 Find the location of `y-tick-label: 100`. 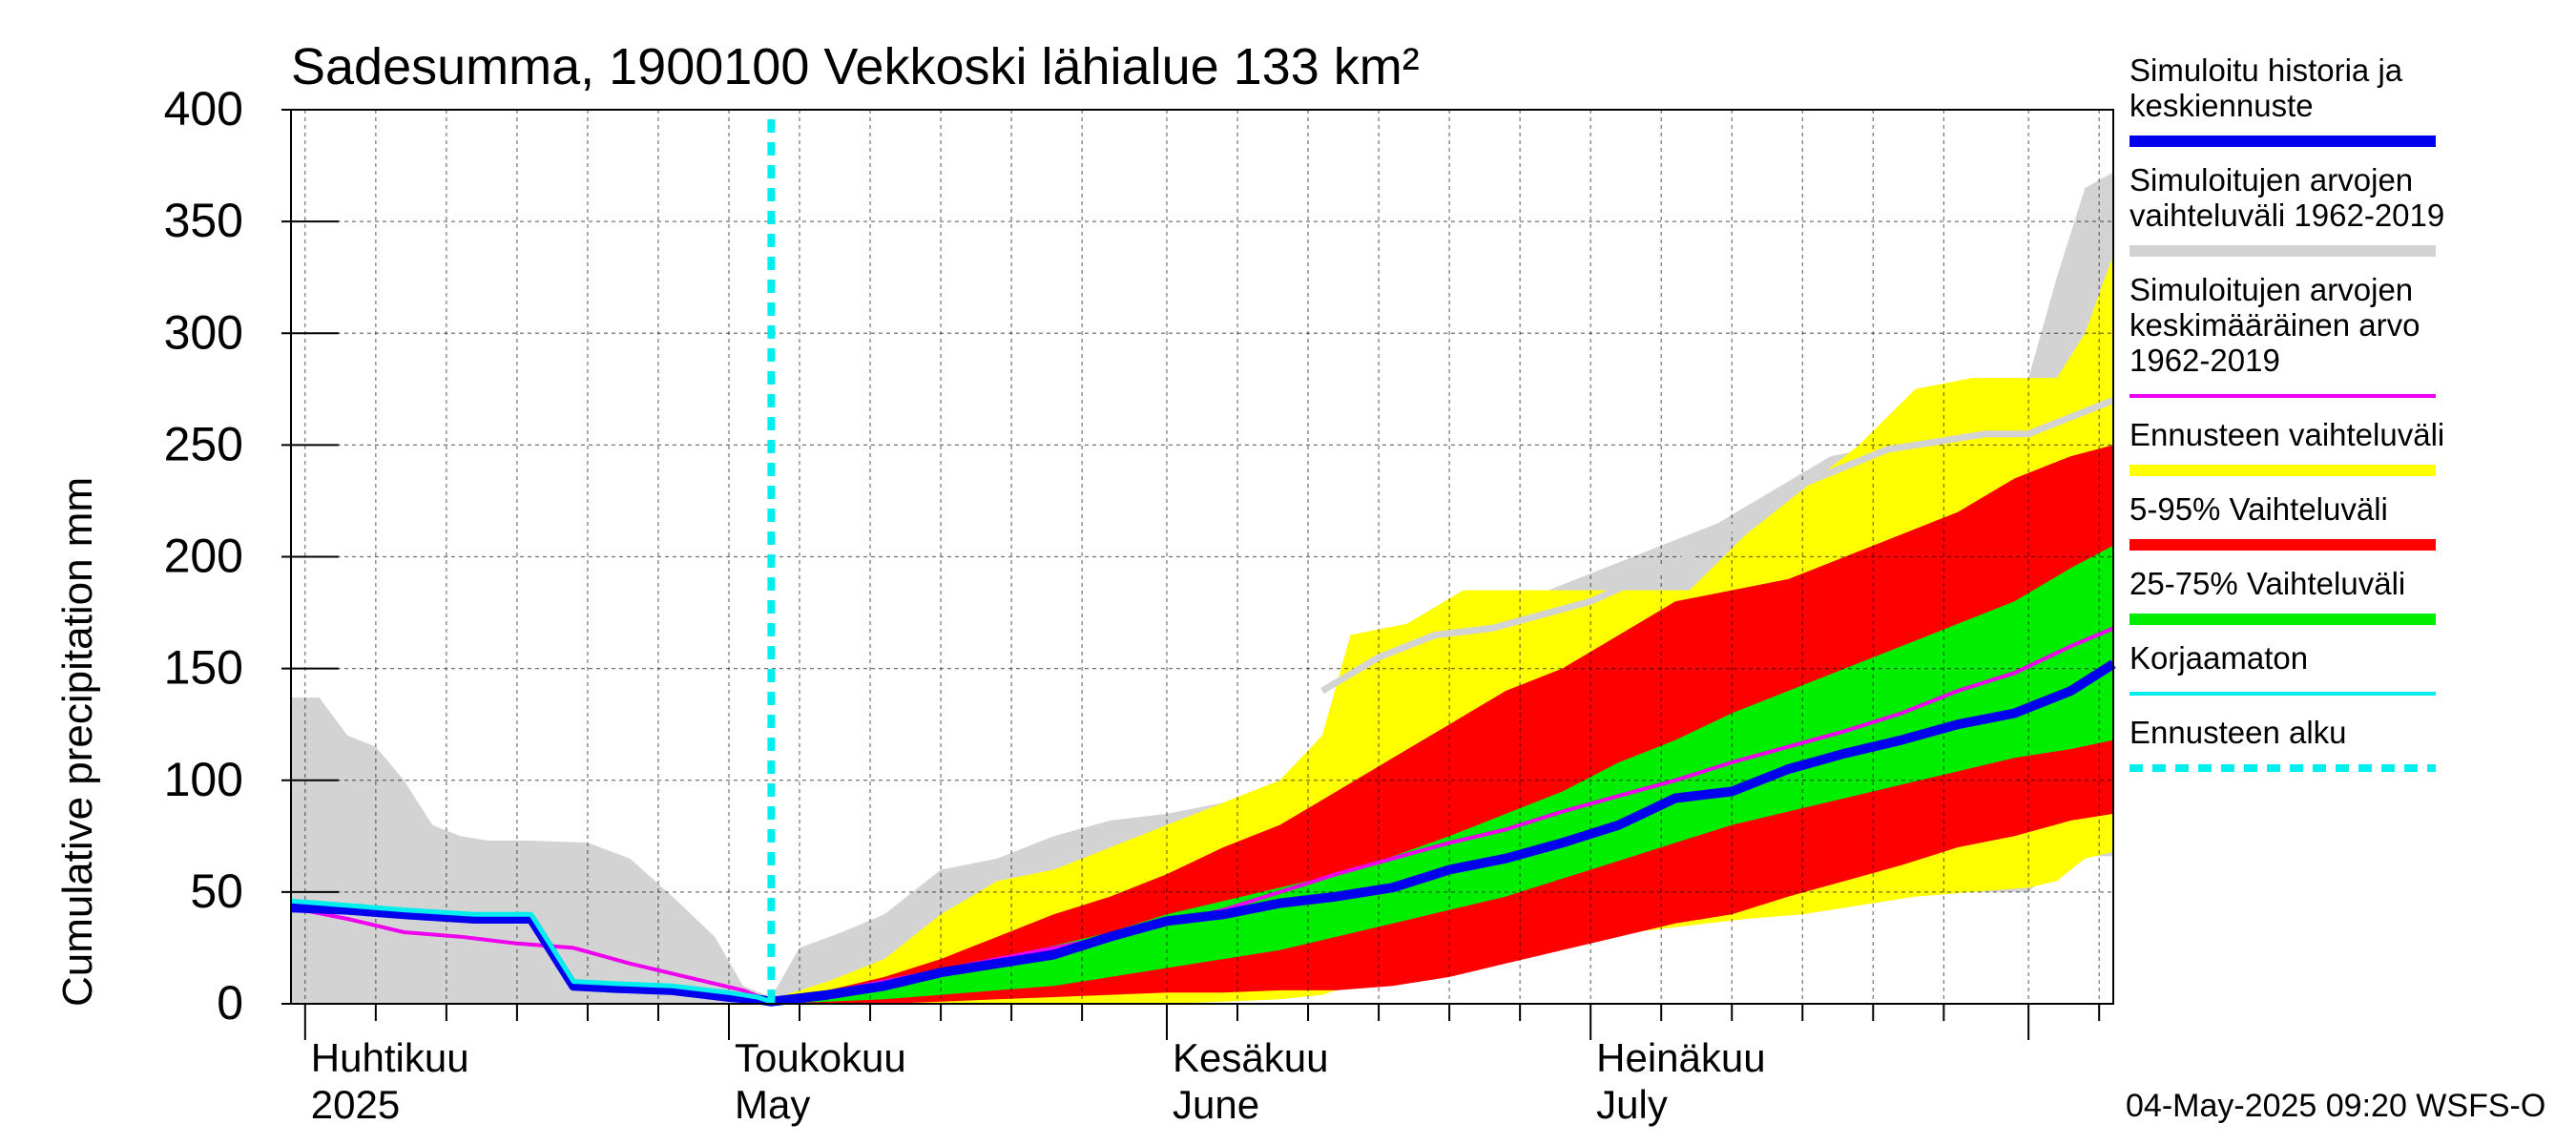

y-tick-label: 100 is located at coordinates (203, 780).